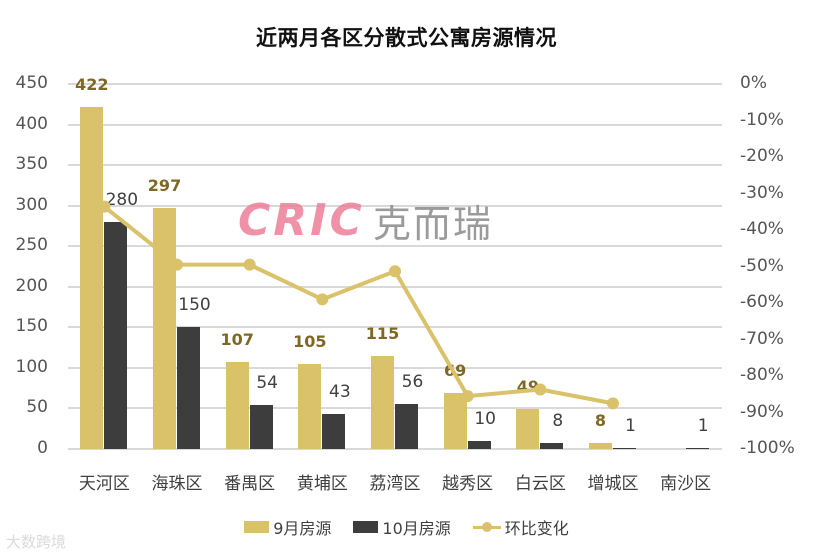 This screenshot has width=813, height=558. I want to click on data-label-sep: 115, so click(382, 333).